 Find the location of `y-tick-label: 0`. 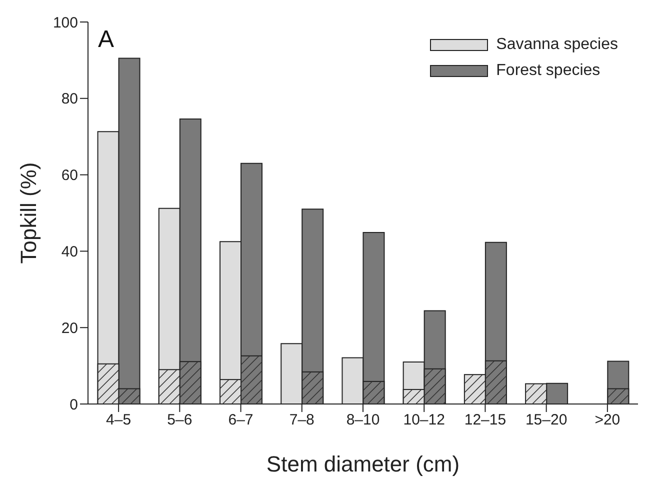

y-tick-label: 0 is located at coordinates (74, 405).